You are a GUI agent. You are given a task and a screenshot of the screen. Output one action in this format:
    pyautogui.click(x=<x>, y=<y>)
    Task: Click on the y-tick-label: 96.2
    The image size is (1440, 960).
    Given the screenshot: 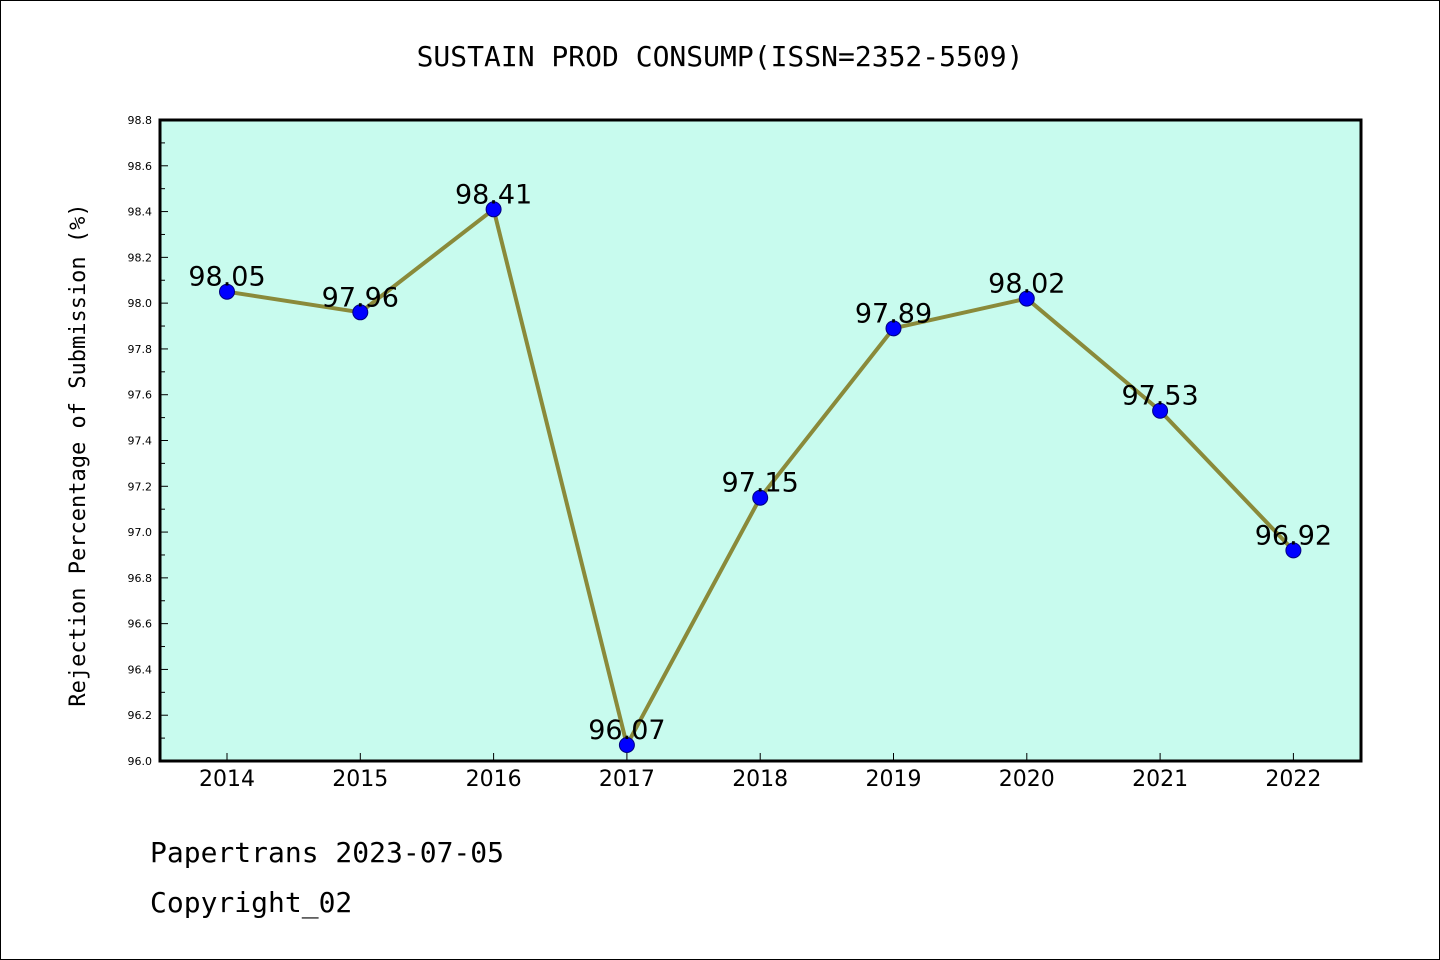 What is the action you would take?
    pyautogui.click(x=140, y=715)
    